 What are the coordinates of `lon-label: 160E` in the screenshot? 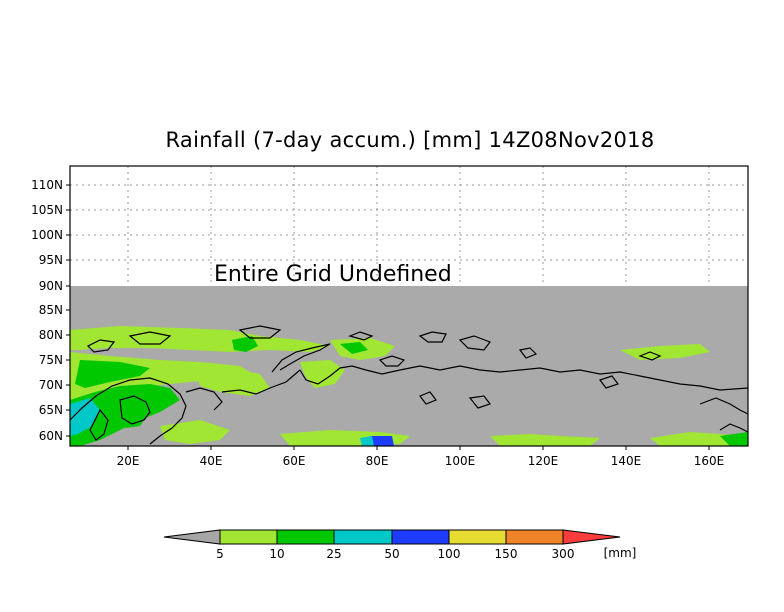 It's located at (709, 461).